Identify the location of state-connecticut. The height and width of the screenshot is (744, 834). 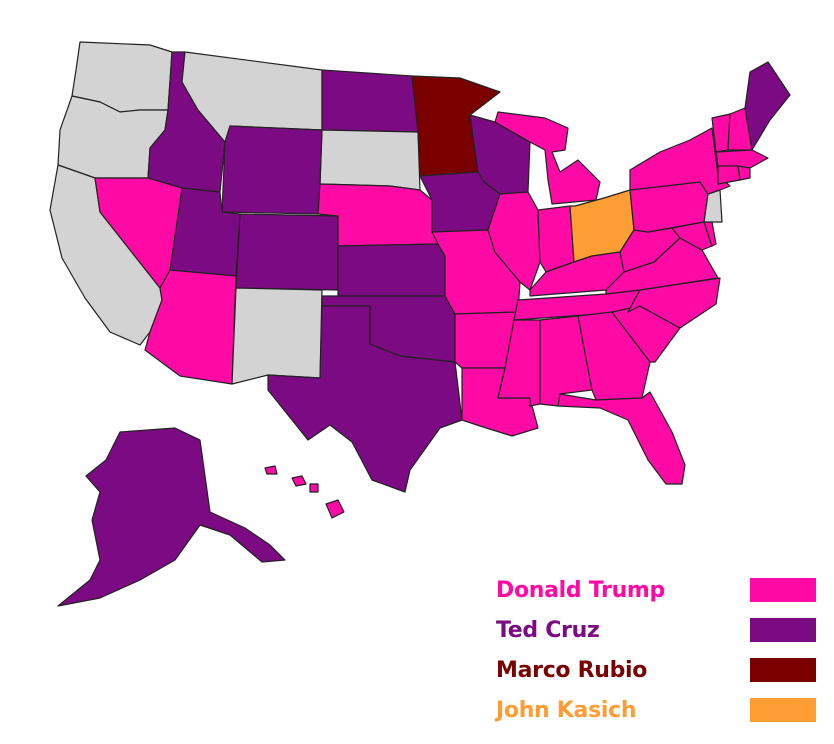
(729, 175).